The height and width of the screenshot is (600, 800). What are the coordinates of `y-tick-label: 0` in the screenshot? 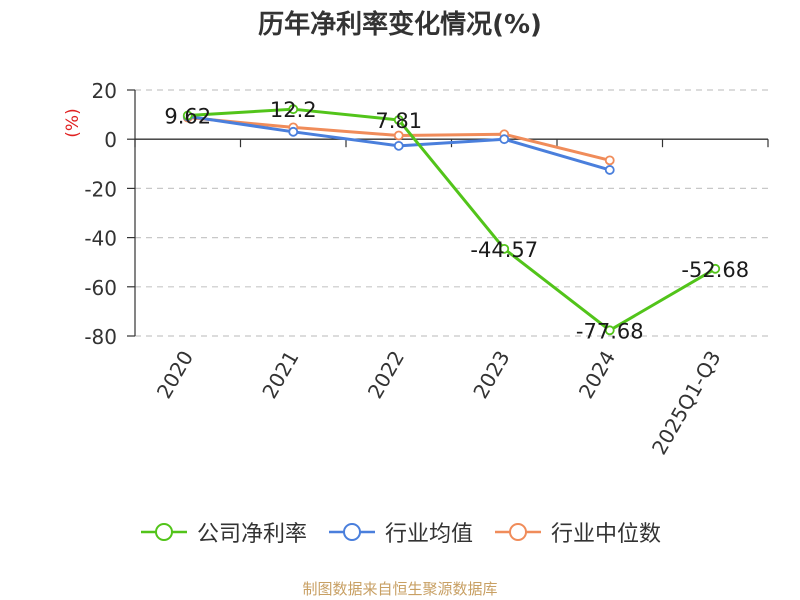 It's located at (110, 140).